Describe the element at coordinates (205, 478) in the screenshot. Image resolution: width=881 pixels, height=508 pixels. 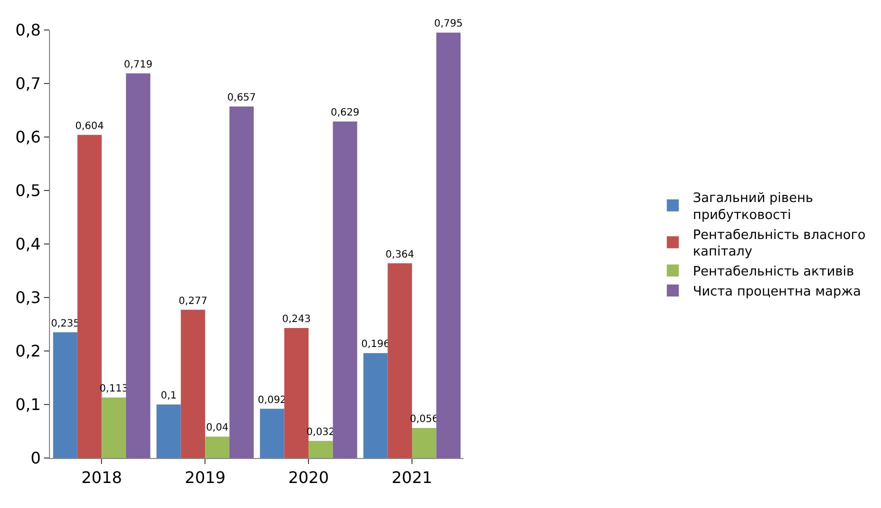
I see `x-tick-label: 2019` at that location.